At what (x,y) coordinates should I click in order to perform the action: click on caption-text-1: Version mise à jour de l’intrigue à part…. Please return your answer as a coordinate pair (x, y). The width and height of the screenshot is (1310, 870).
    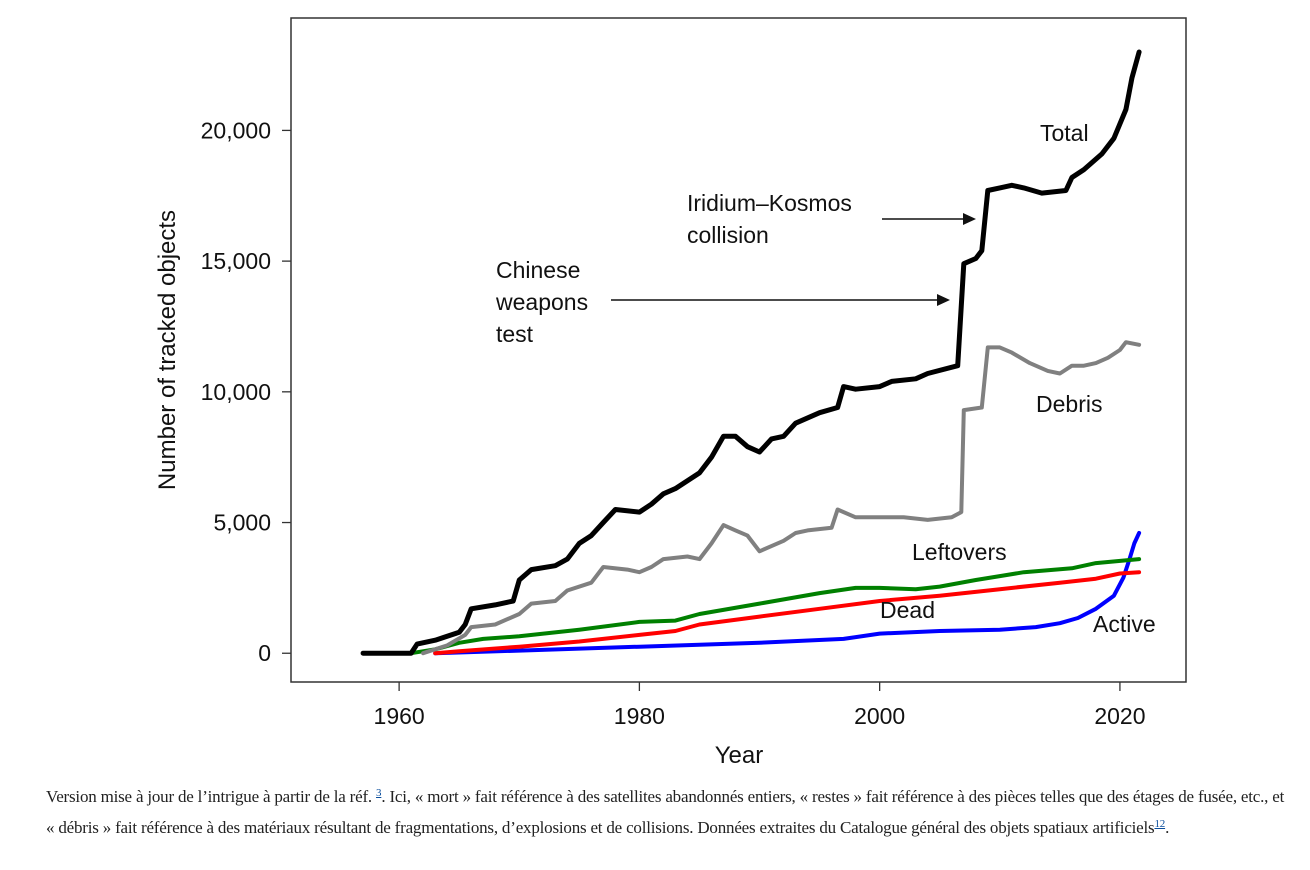
    Looking at the image, I should click on (211, 796).